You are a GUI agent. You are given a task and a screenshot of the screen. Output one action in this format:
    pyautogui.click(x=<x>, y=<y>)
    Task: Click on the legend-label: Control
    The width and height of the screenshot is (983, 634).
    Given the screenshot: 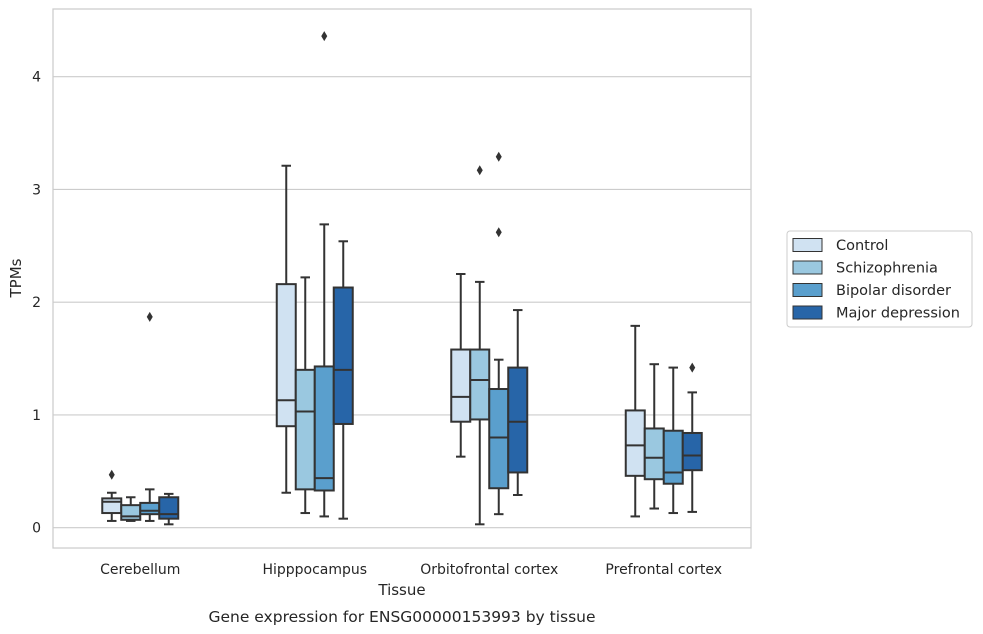 What is the action you would take?
    pyautogui.click(x=862, y=246)
    